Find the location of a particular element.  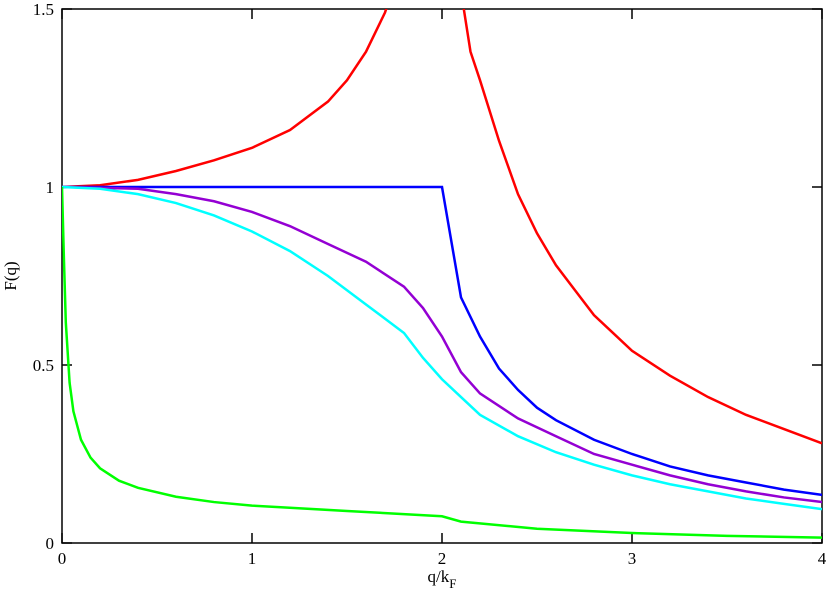

x-tick-label: 0 is located at coordinates (62, 558).